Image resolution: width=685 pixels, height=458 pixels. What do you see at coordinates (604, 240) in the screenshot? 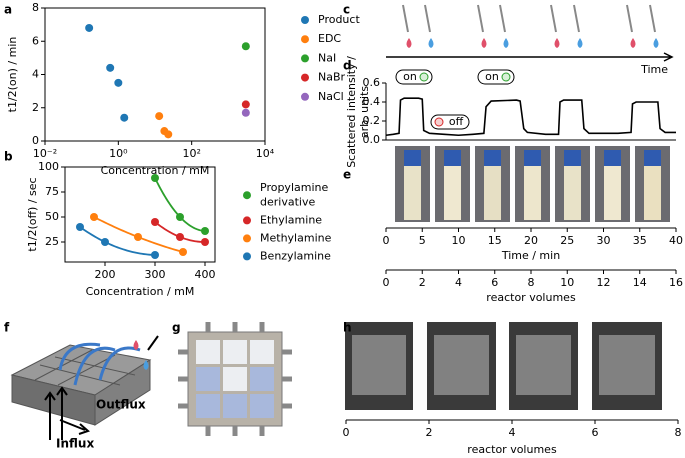
I see `x-tick-label: 30` at bounding box center [604, 240].